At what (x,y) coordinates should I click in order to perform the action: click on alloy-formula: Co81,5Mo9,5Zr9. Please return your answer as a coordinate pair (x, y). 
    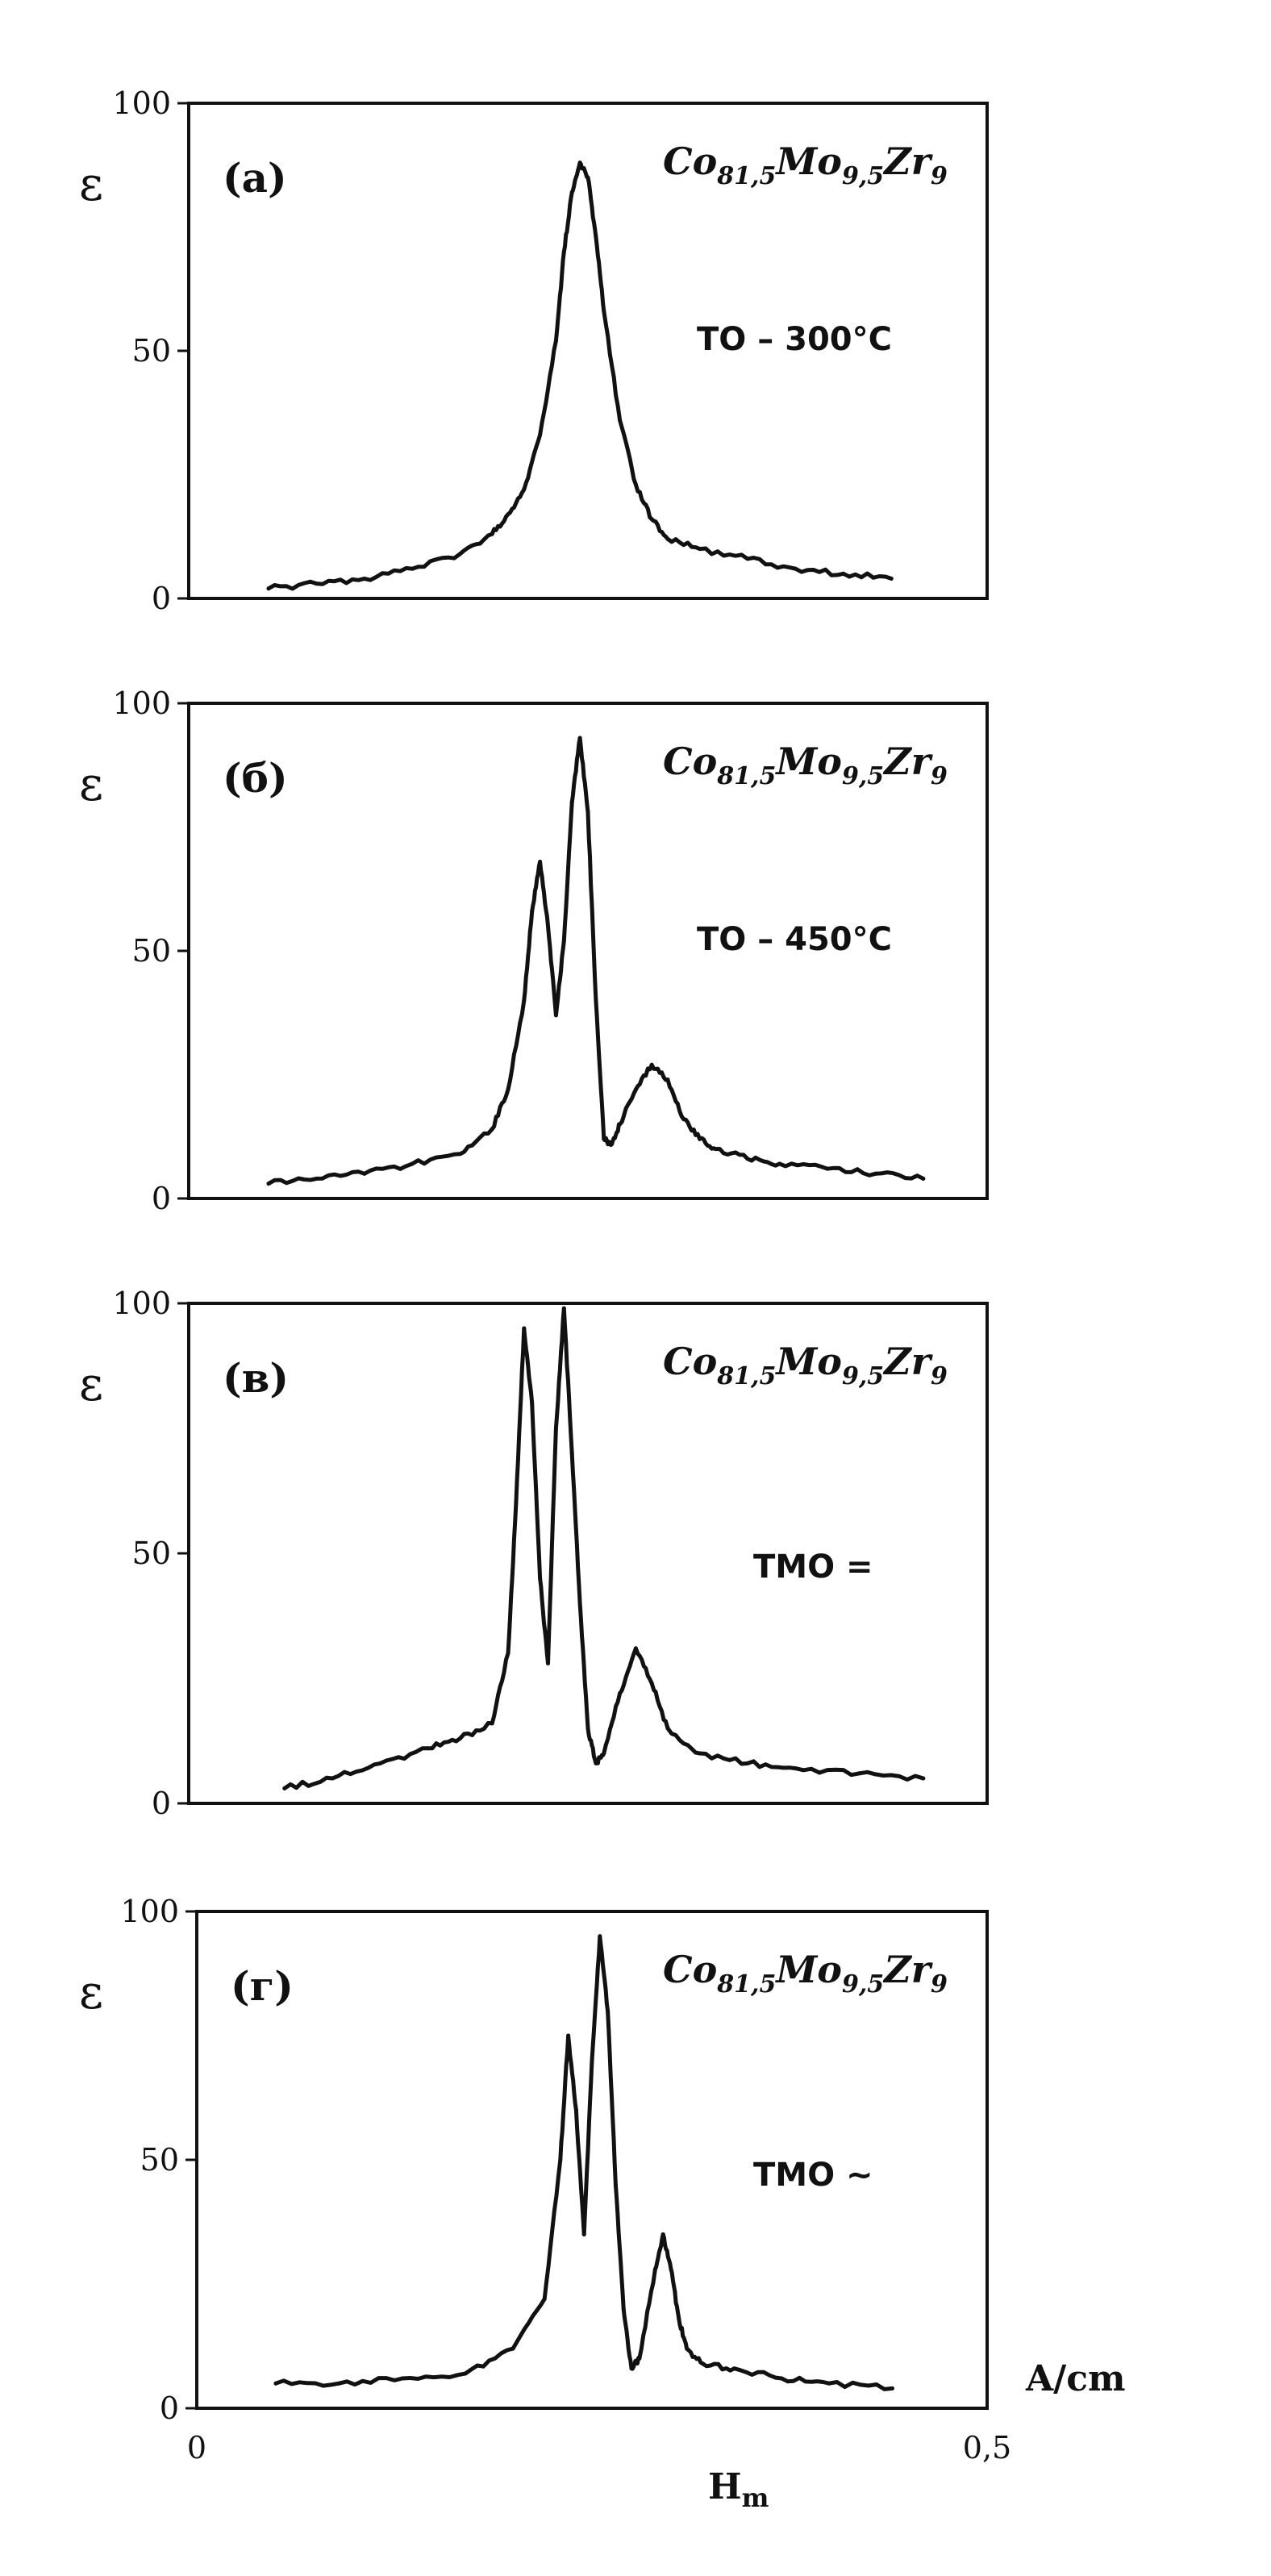
    Looking at the image, I should click on (805, 1365).